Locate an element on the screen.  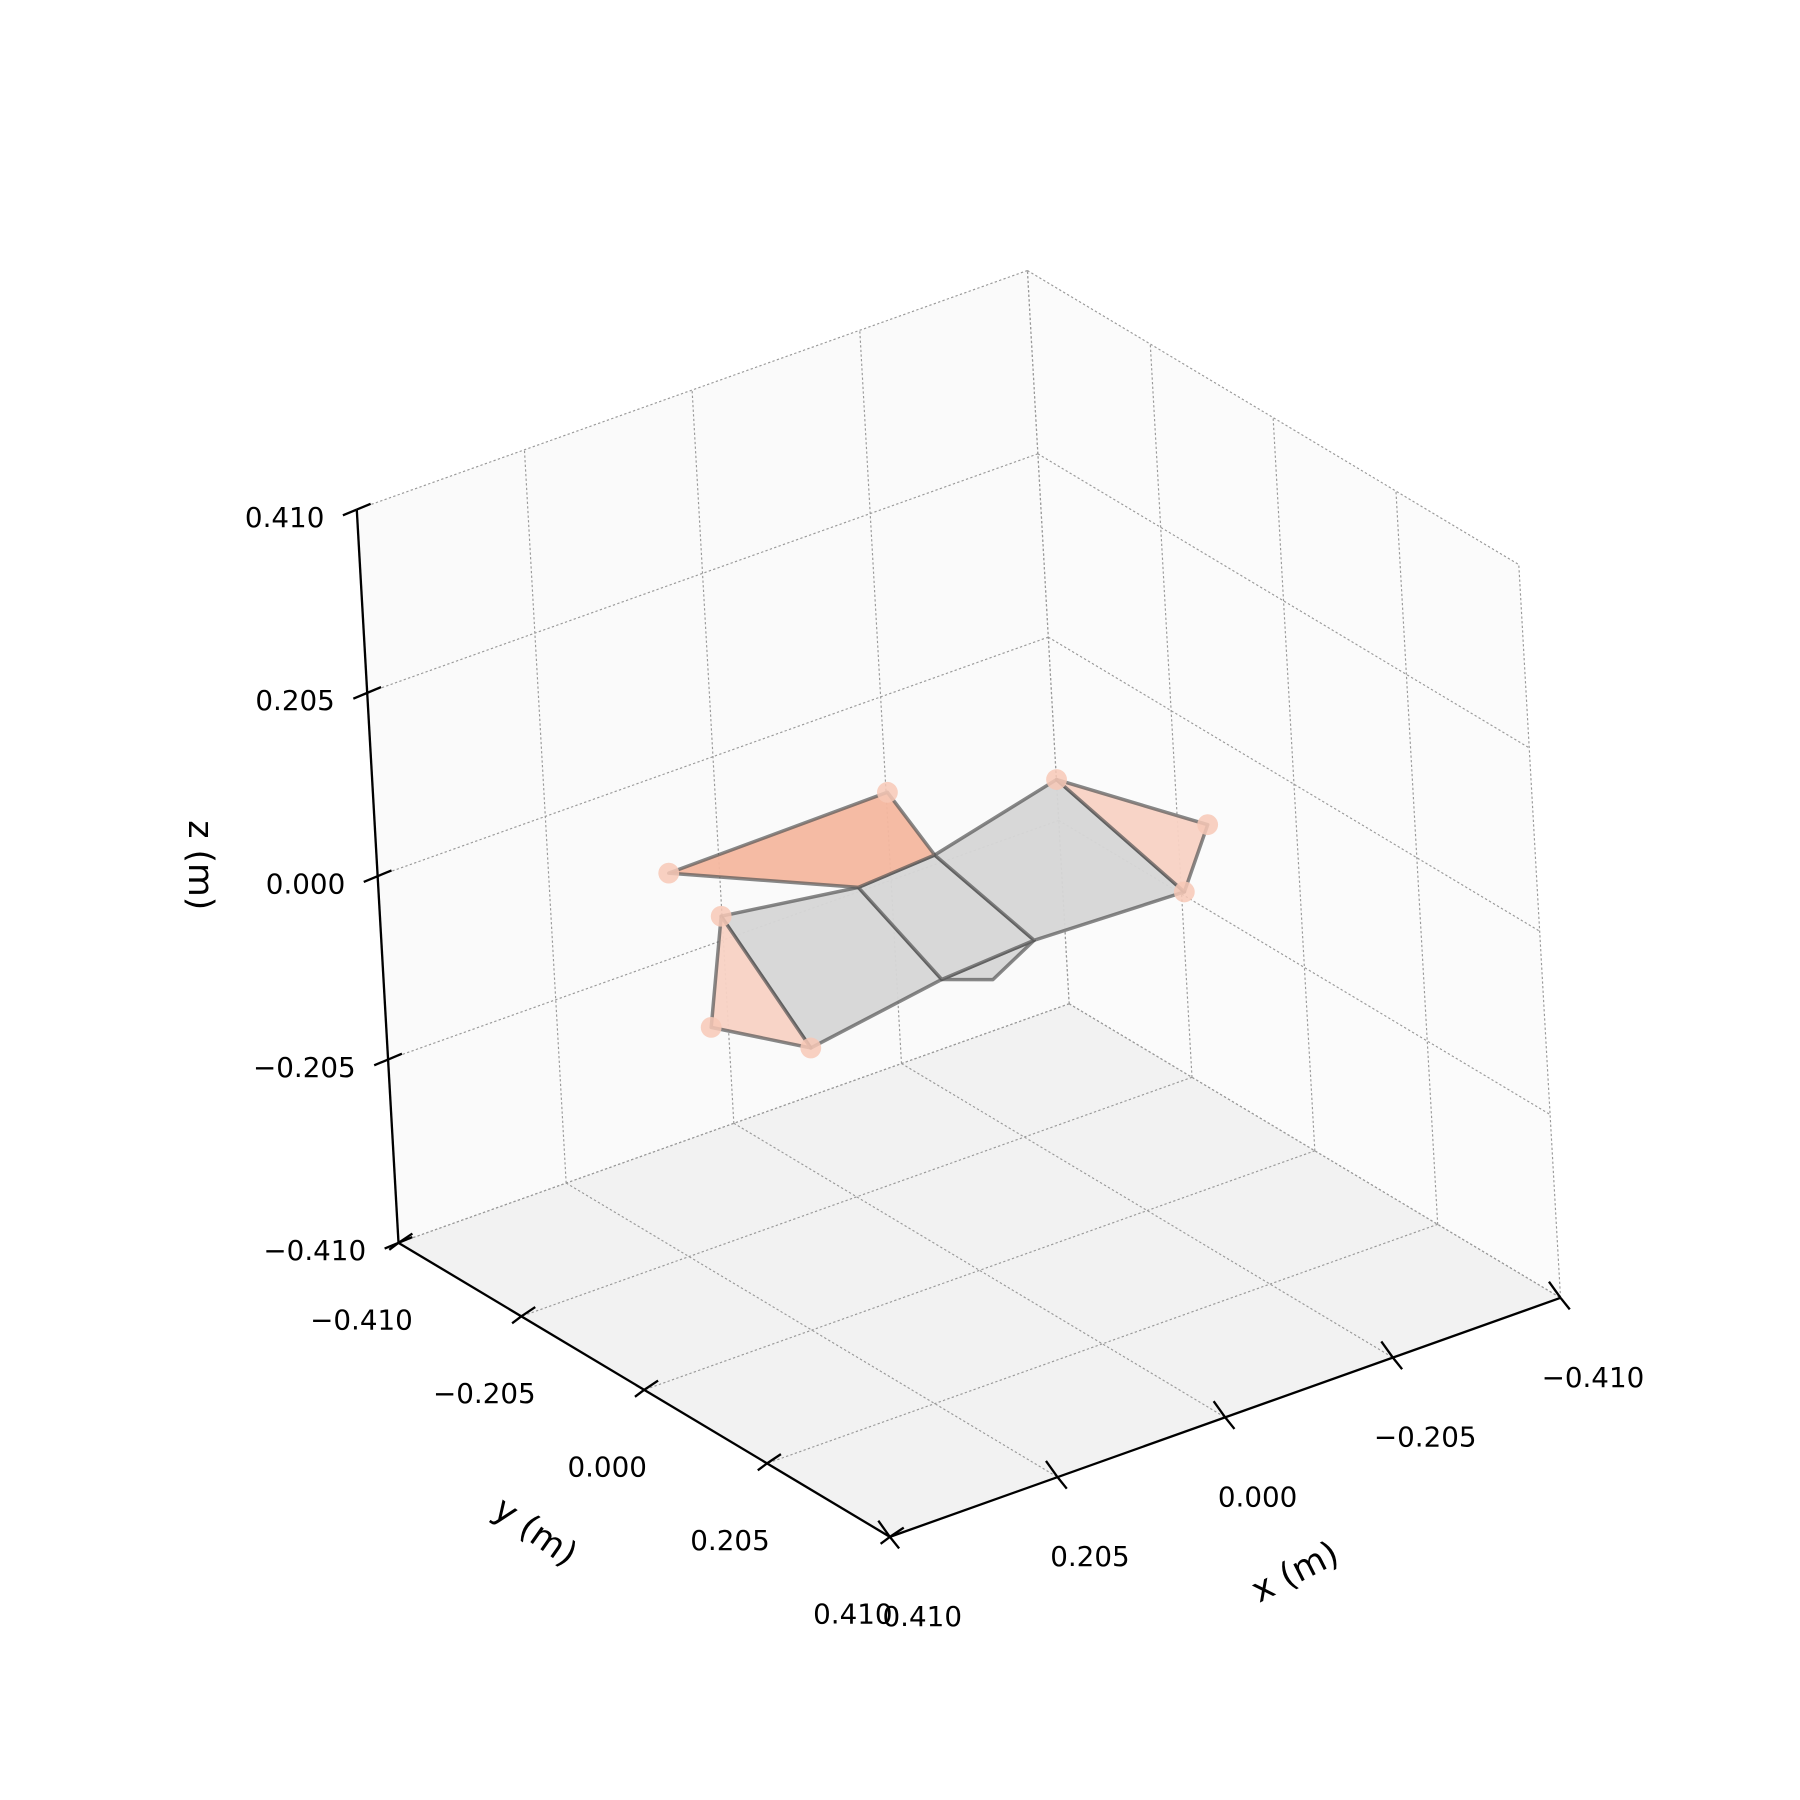
y-axis-label: y (m) is located at coordinates (535, 1532).